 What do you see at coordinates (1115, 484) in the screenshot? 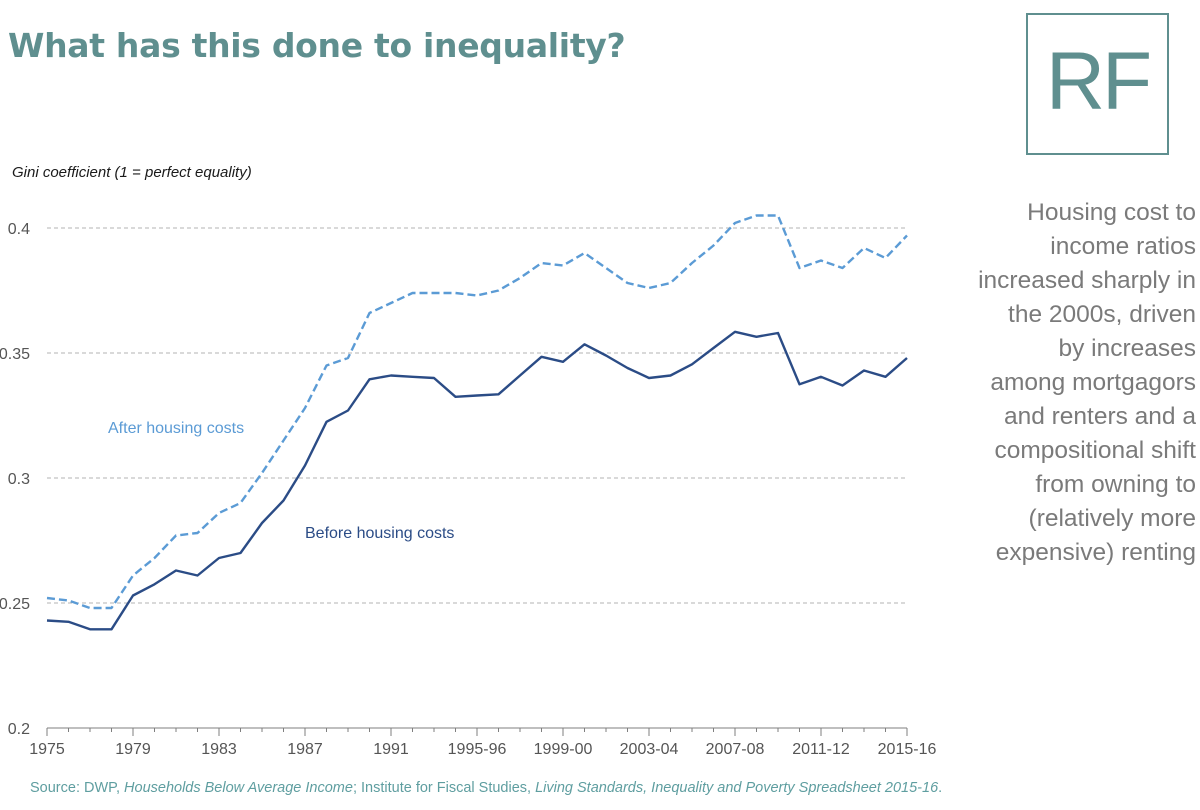
I see `side-note-line: from owning to` at bounding box center [1115, 484].